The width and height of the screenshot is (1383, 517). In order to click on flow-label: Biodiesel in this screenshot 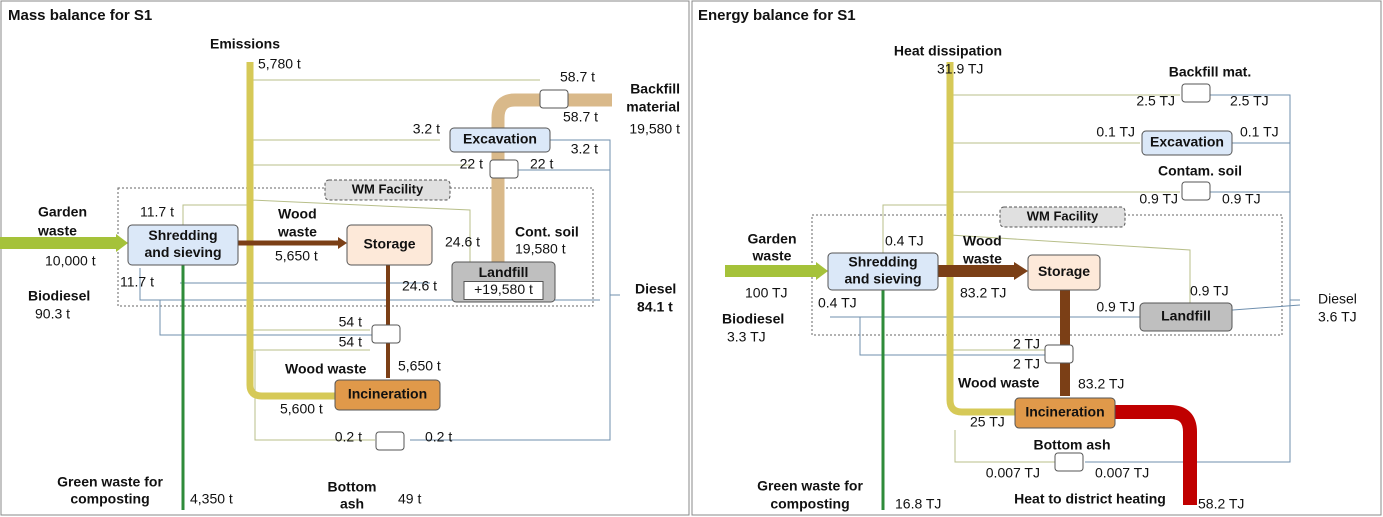, I will do `click(753, 319)`.